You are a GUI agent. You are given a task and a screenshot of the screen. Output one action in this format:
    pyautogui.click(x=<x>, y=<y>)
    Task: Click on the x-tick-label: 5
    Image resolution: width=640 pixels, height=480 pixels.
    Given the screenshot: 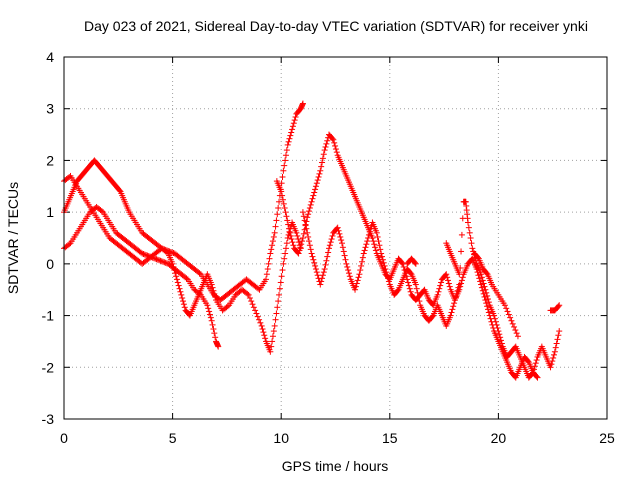 What is the action you would take?
    pyautogui.click(x=173, y=438)
    